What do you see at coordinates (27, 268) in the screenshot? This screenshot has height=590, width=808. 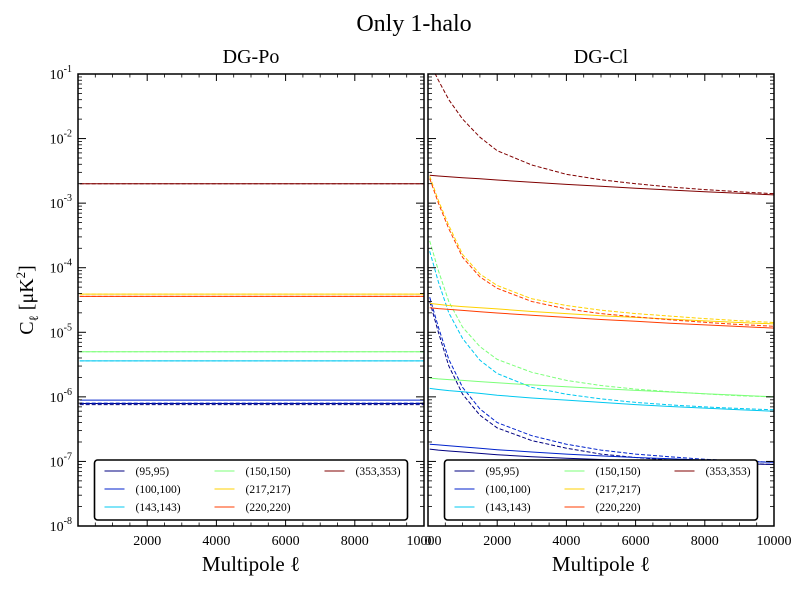 I see `y-axis-label-unit-close: ]` at bounding box center [27, 268].